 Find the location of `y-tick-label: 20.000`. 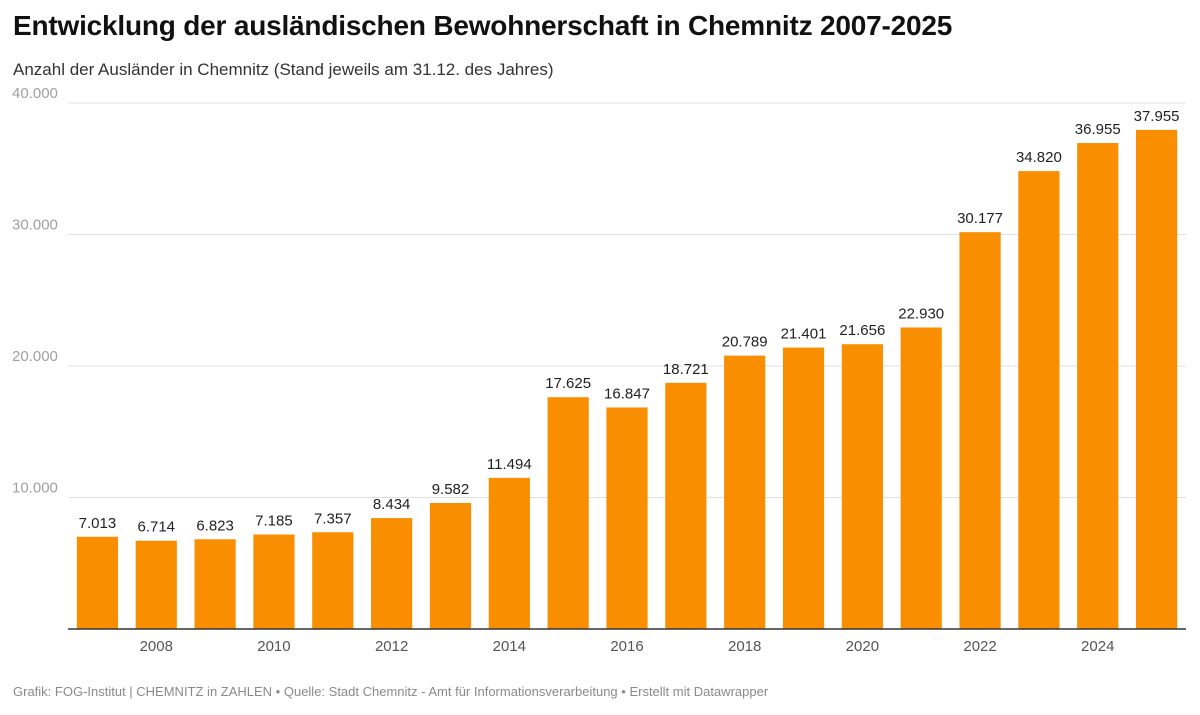

y-tick-label: 20.000 is located at coordinates (35, 356).